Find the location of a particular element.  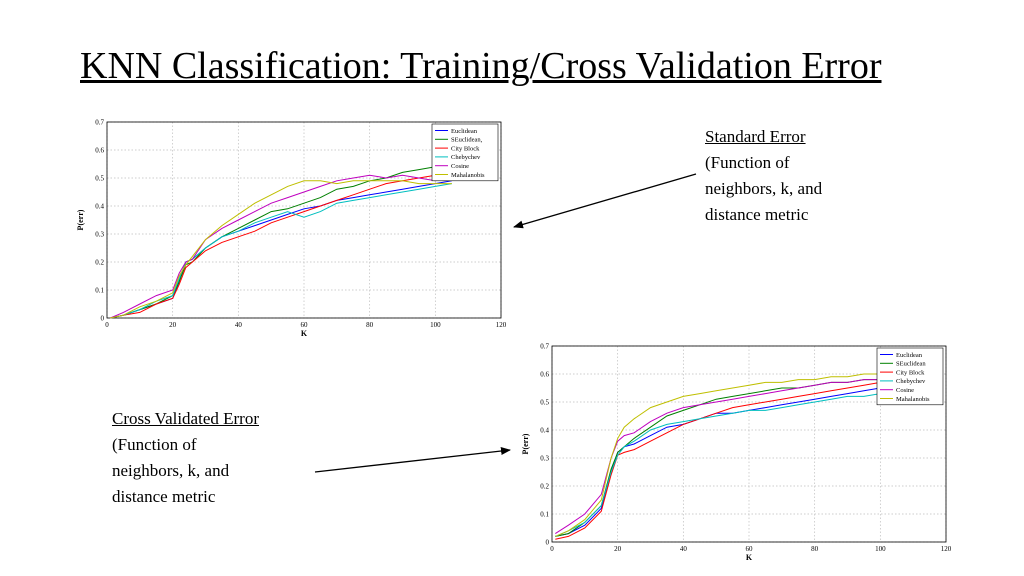

legend-entry: SEuclidean is located at coordinates (911, 364).